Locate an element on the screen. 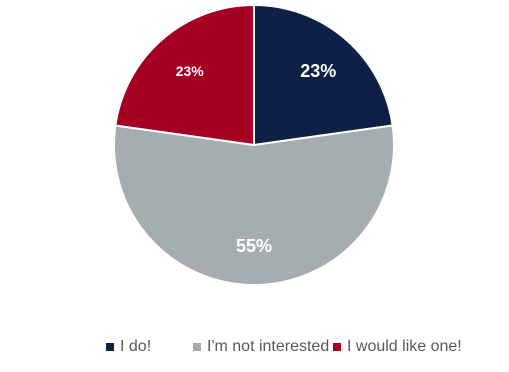 This screenshot has width=509, height=372. data-label-i-do: 23% is located at coordinates (318, 71).